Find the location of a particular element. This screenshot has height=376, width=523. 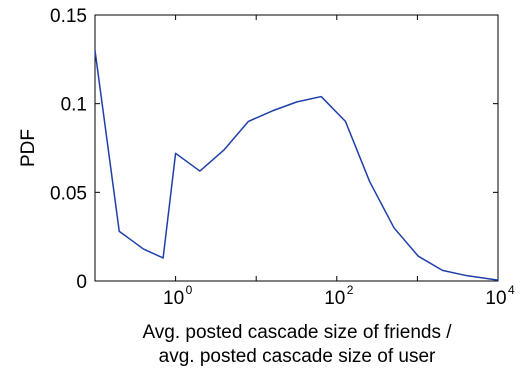

x-tick-labels: 10 0 10 2 10 4 is located at coordinates (339, 296).